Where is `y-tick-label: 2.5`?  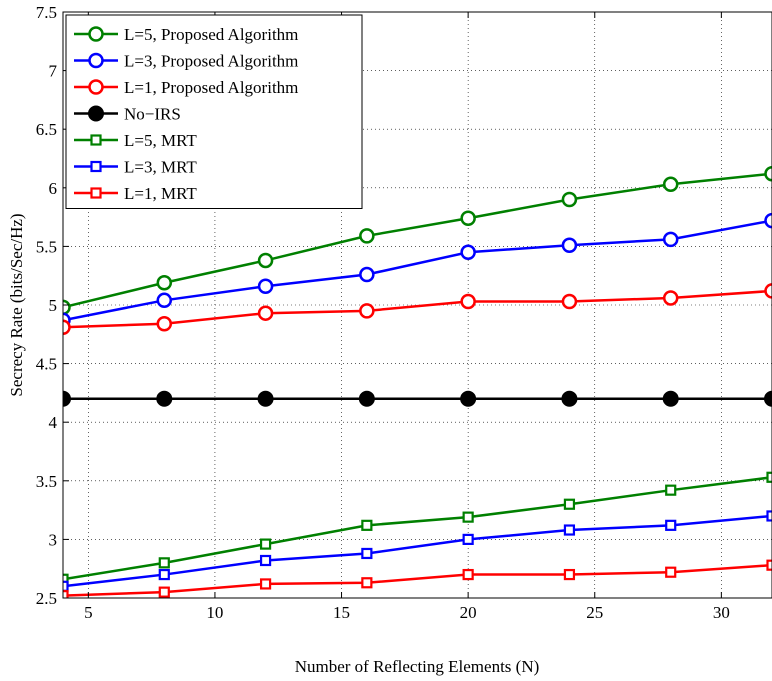
y-tick-label: 2.5 is located at coordinates (46, 598).